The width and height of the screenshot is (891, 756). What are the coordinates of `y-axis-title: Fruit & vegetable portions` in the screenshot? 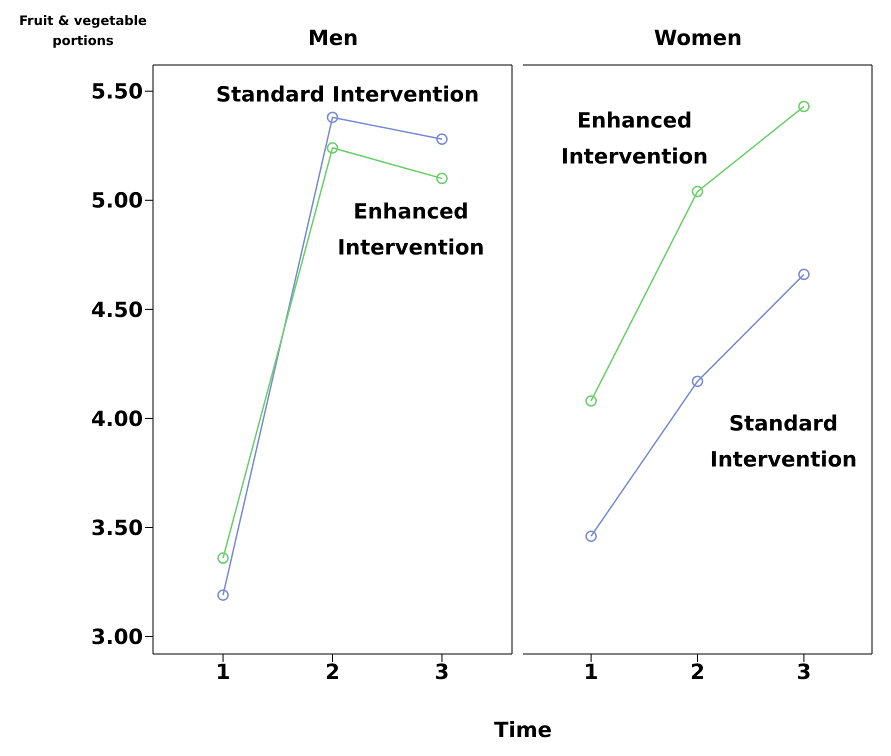 It's located at (83, 32).